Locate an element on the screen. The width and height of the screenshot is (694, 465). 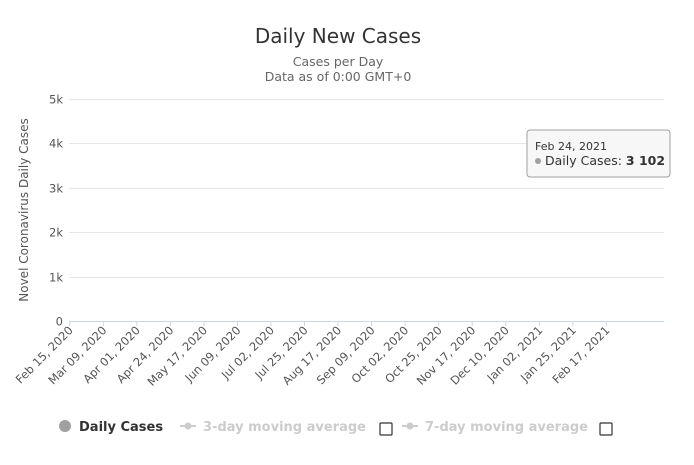
y-axis-label: Novel Coronavirus Daily Cases is located at coordinates (24, 209).